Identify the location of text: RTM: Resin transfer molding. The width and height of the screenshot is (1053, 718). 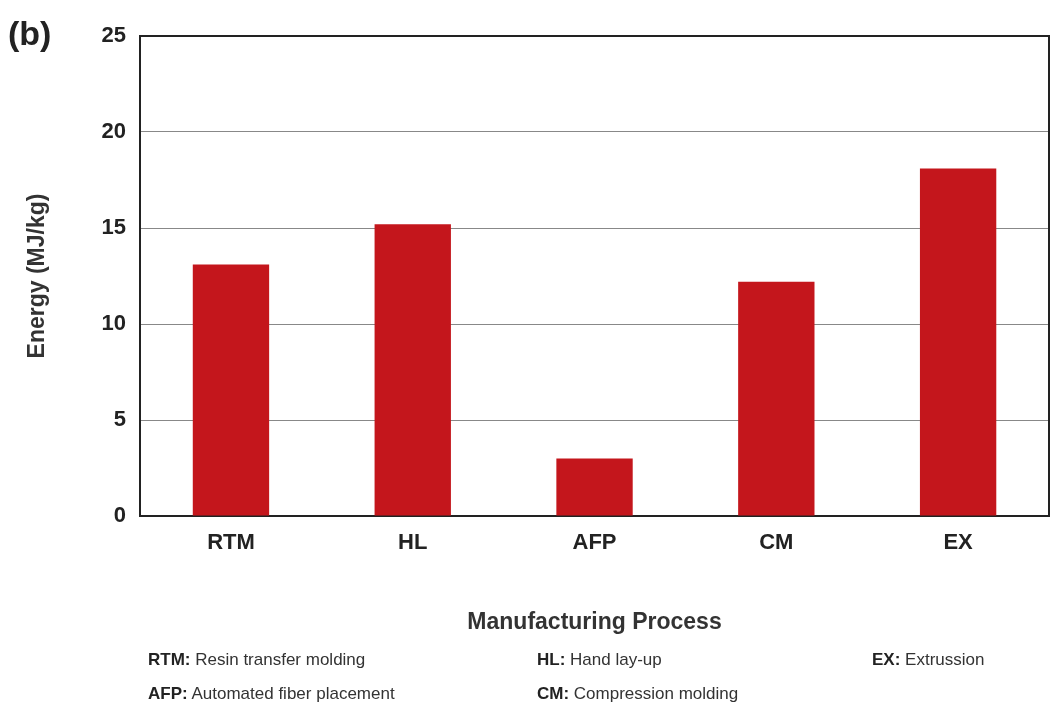
(257, 660).